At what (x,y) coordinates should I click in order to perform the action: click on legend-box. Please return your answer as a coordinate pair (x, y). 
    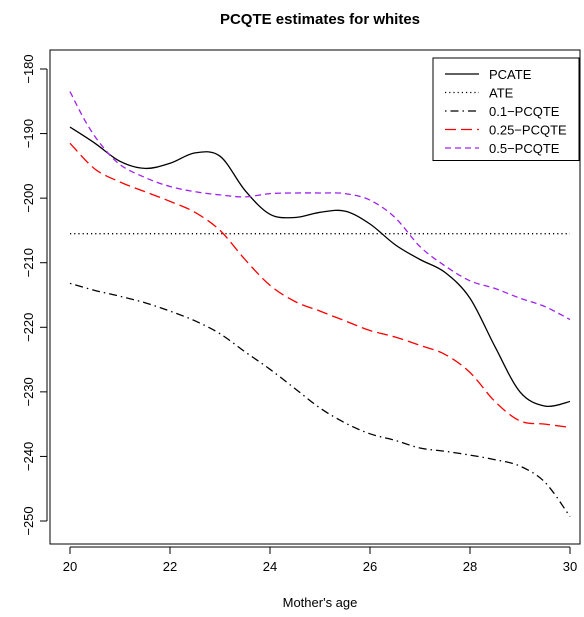
    Looking at the image, I should click on (506, 109).